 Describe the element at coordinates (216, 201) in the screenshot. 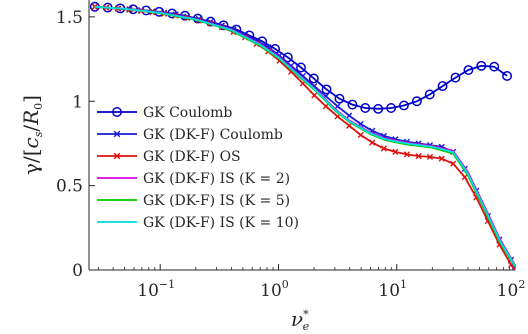

I see `legend-label: GK (DK-F) IS (K = 5)` at that location.